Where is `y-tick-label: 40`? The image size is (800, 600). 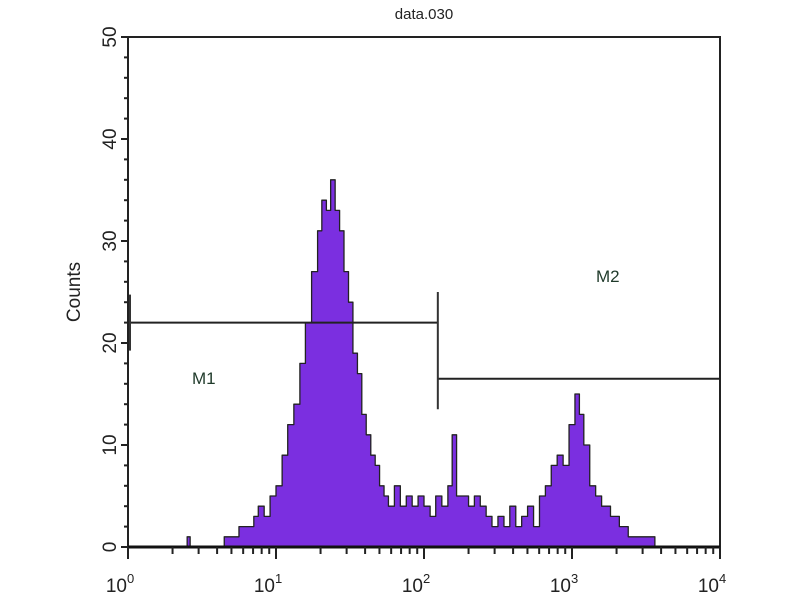 y-tick-label: 40 is located at coordinates (110, 138).